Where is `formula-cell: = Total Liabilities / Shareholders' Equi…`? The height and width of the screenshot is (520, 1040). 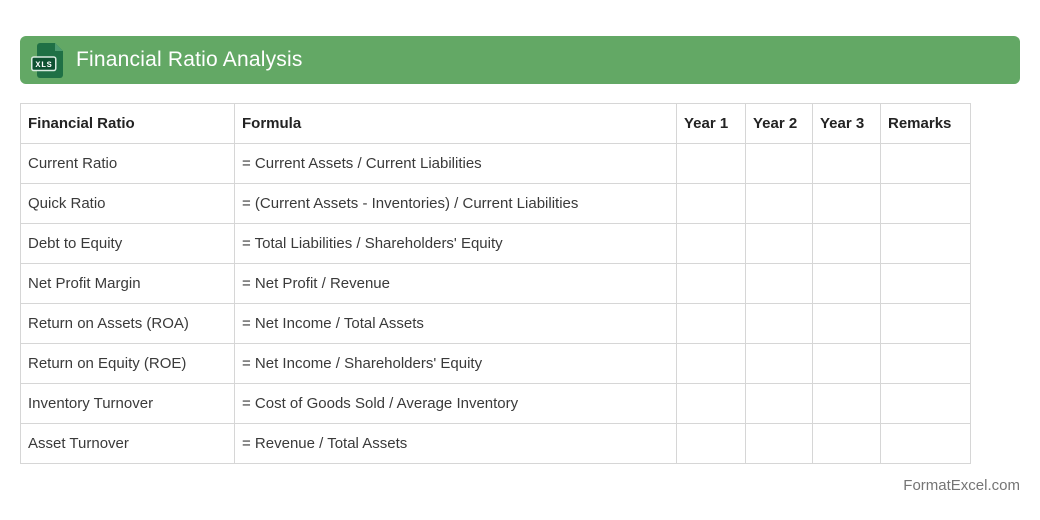 formula-cell: = Total Liabilities / Shareholders' Equi… is located at coordinates (455, 243).